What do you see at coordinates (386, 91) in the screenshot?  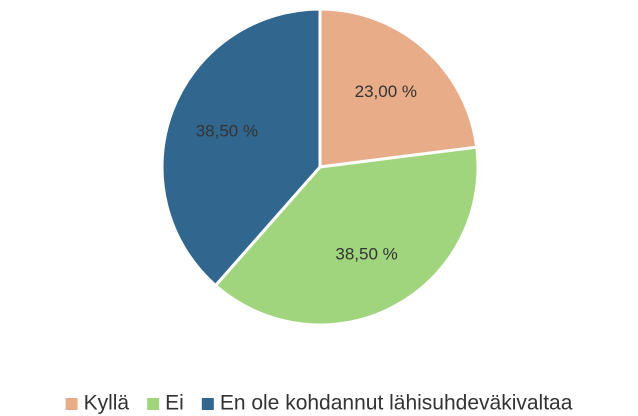 I see `data-label: 23,00 %` at bounding box center [386, 91].